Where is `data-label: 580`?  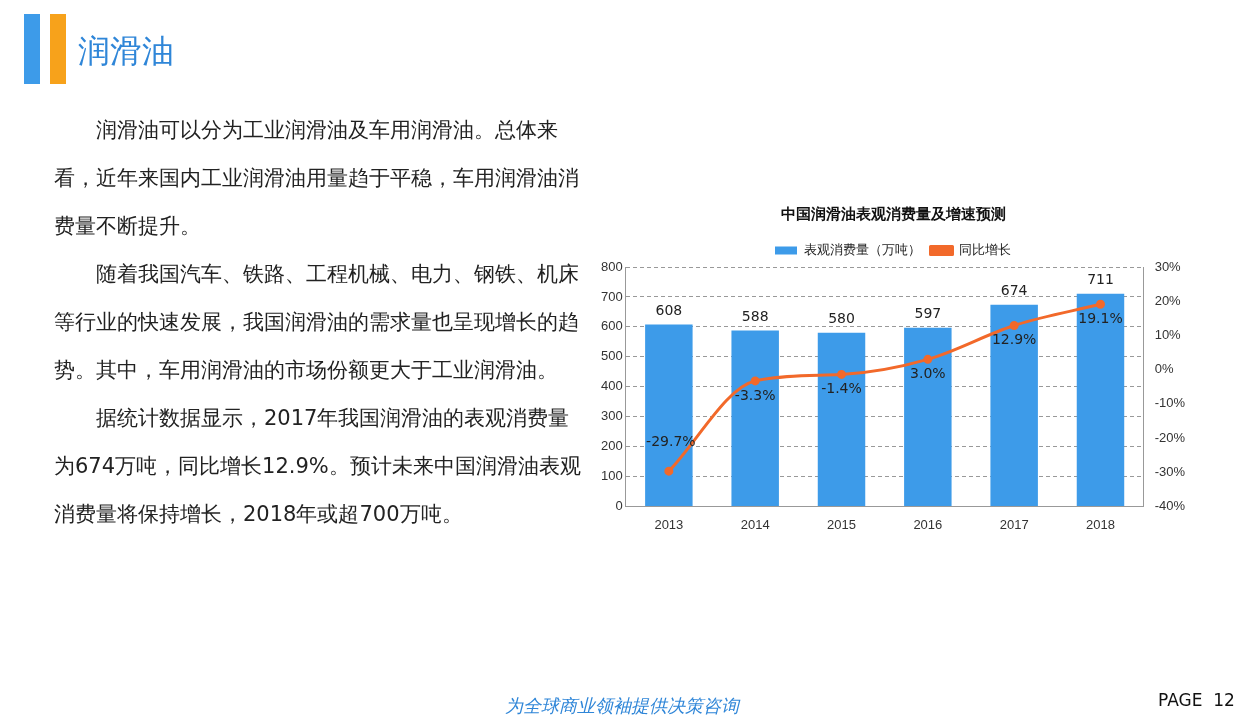 data-label: 580 is located at coordinates (841, 318).